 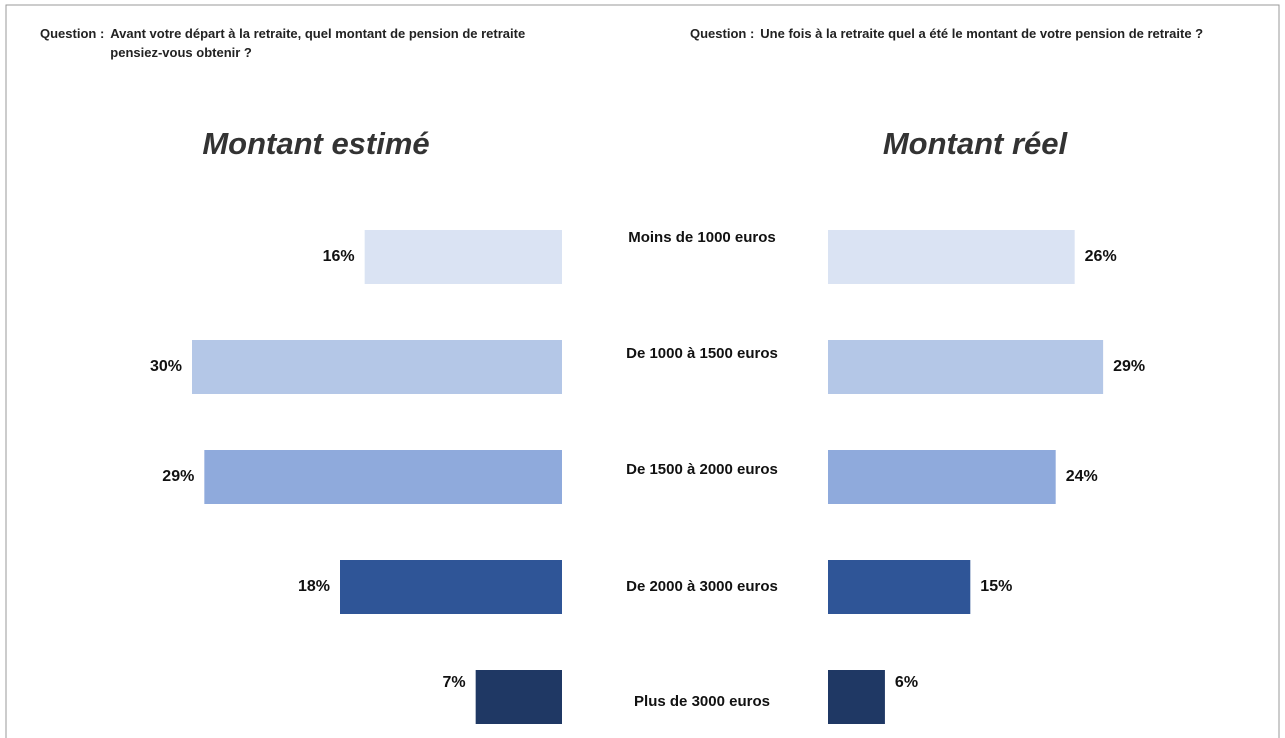 What do you see at coordinates (315, 143) in the screenshot?
I see `chart-title: Montant estimé` at bounding box center [315, 143].